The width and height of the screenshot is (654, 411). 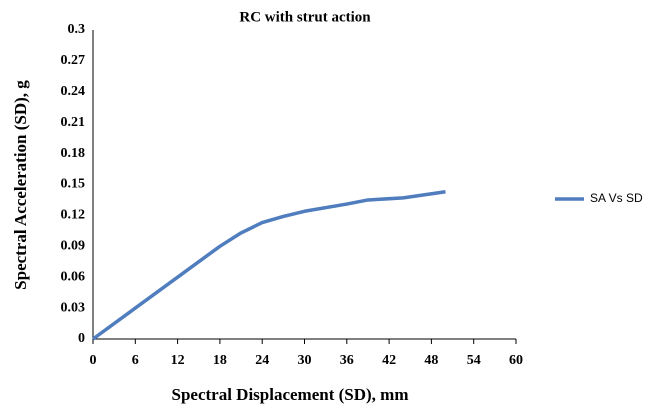 I want to click on legend-label: SA Vs SD, so click(x=616, y=198).